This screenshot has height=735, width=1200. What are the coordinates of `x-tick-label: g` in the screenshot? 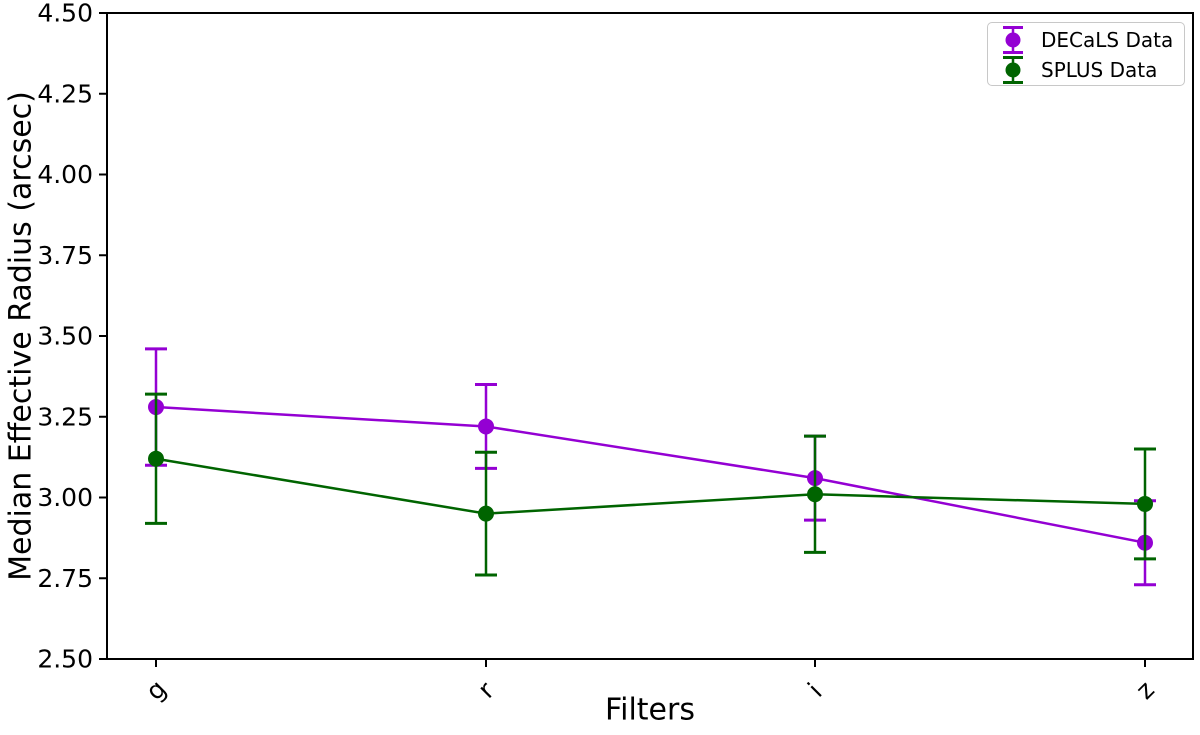 It's located at (156, 690).